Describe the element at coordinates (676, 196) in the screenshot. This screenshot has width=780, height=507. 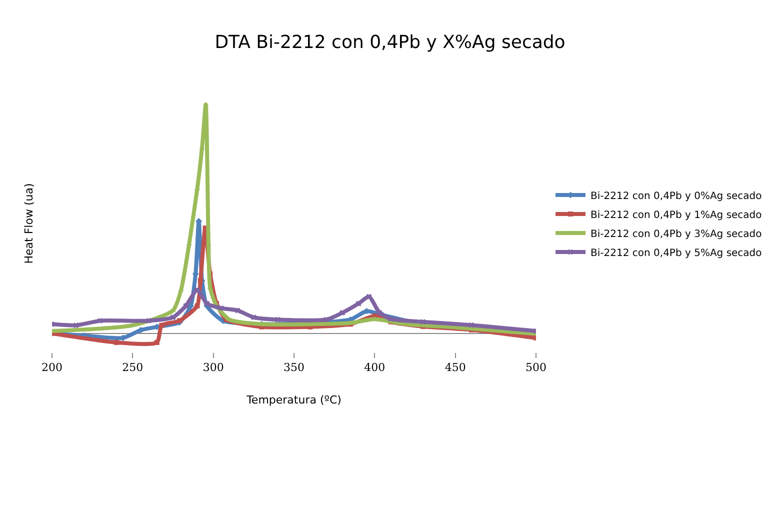
I see `legend-label: Bi-2212 con 0,4Pb y 0%Ag secado` at that location.